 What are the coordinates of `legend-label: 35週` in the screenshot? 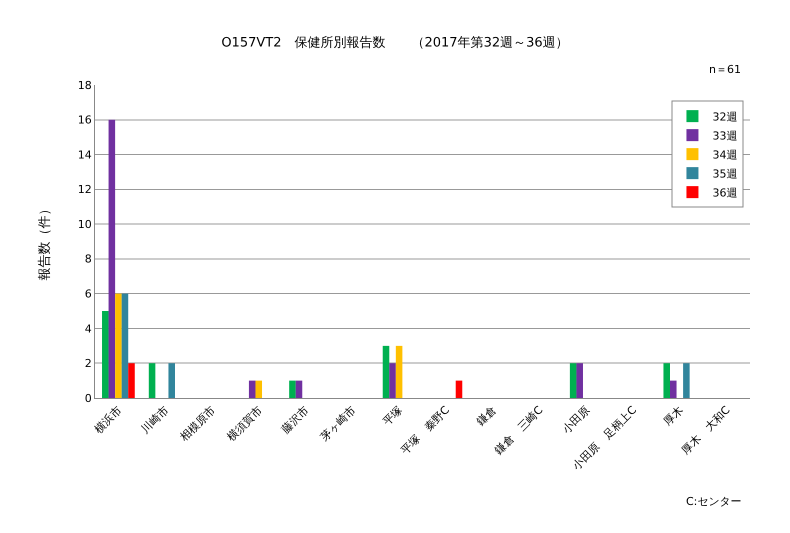 It's located at (725, 173).